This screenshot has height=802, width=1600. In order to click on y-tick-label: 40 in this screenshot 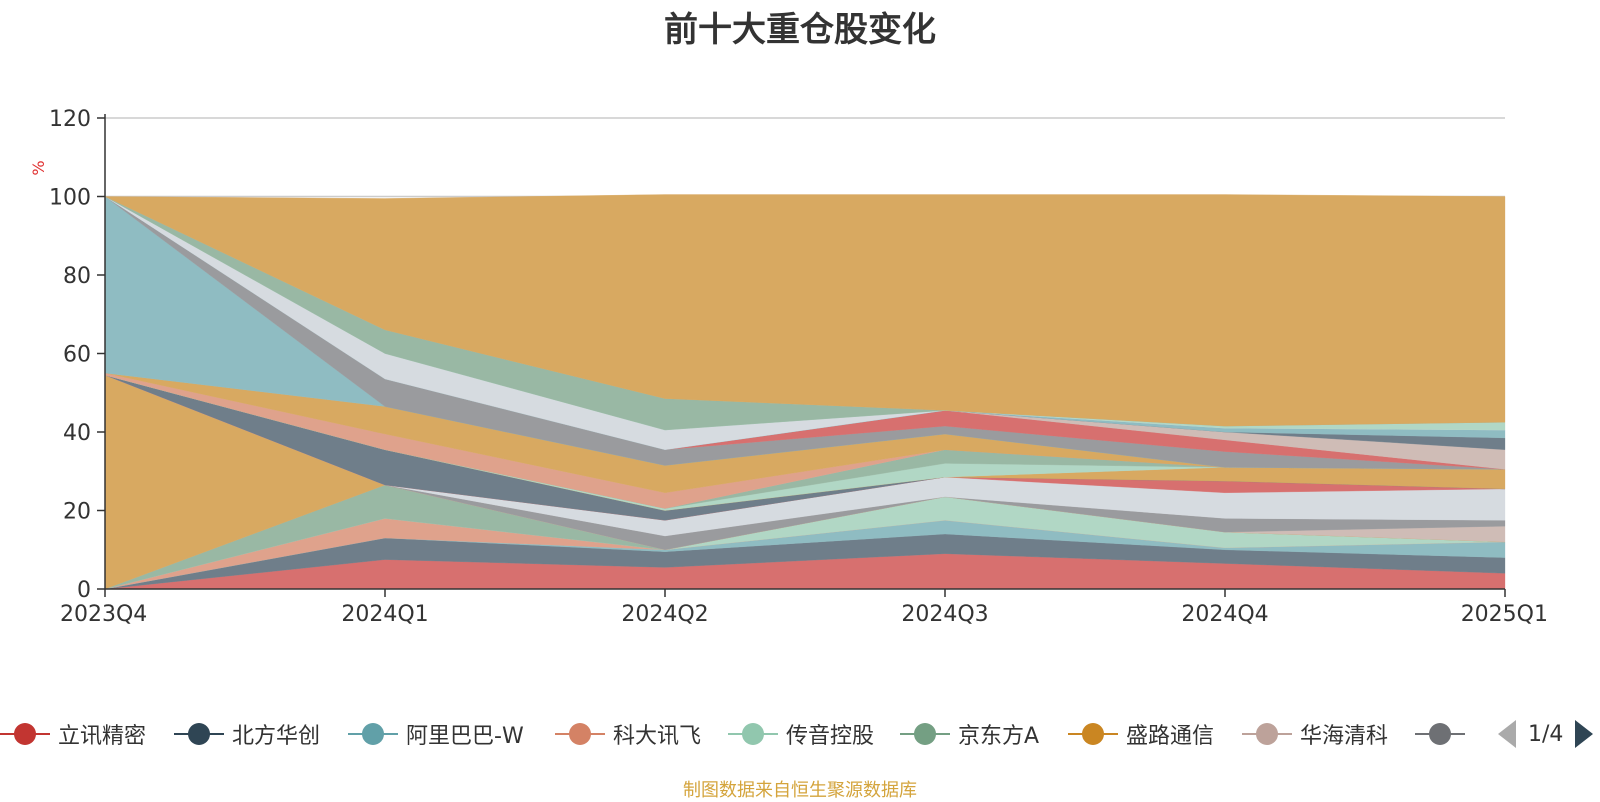, I will do `click(77, 433)`.